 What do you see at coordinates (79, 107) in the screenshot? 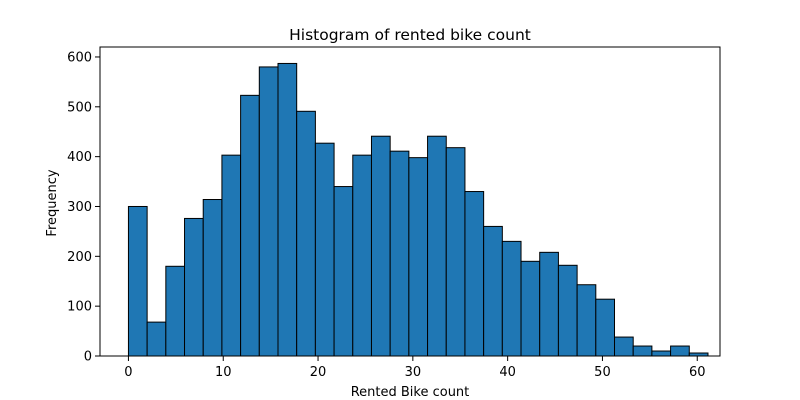
I see `y-tick-label: 500` at bounding box center [79, 107].